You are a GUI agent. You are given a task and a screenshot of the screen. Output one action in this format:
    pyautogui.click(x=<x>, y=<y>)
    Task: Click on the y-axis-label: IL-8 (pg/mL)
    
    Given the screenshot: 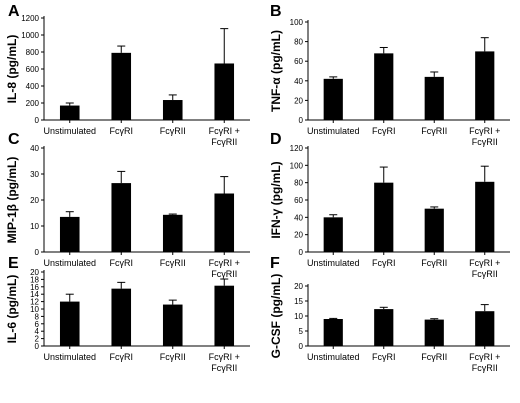 What is the action you would take?
    pyautogui.click(x=12, y=69)
    